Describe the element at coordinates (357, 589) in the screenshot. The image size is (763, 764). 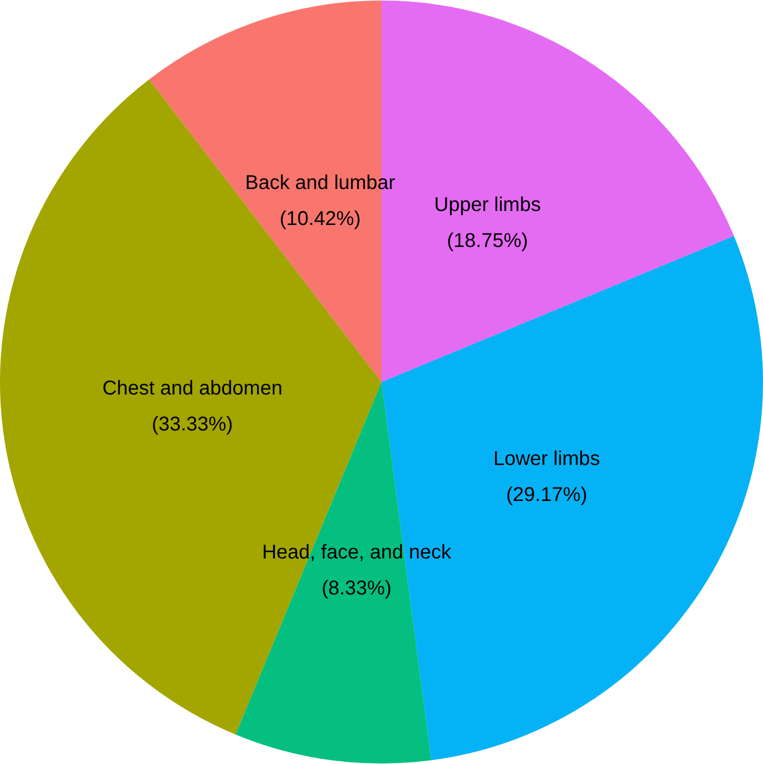
I see `data-label: (8.33%)` at that location.